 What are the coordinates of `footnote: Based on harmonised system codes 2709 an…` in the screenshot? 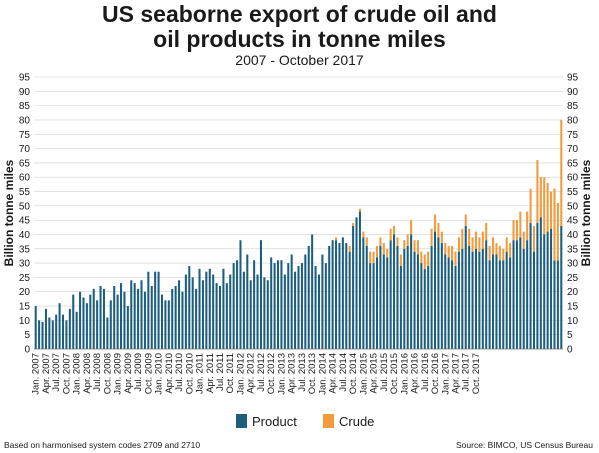 It's located at (102, 445).